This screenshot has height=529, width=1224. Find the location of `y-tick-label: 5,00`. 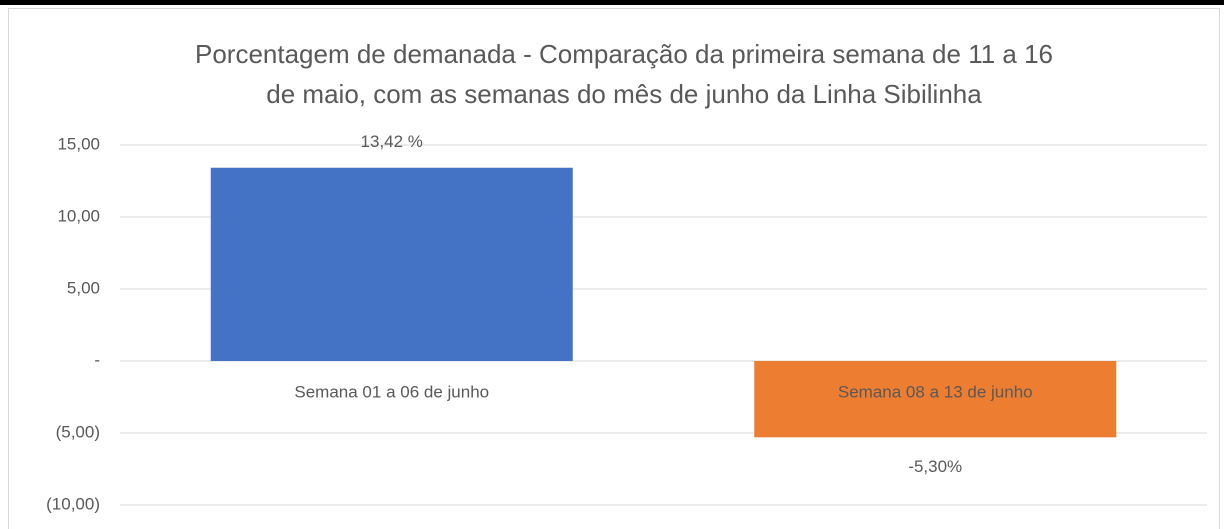

y-tick-label: 5,00 is located at coordinates (83, 287).